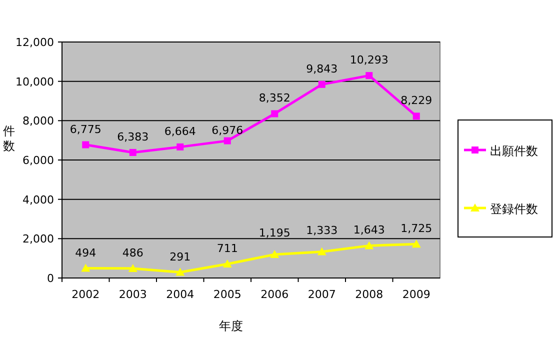 This screenshot has width=556, height=340. Describe the element at coordinates (86, 129) in the screenshot. I see `data-label: 6,775` at that location.